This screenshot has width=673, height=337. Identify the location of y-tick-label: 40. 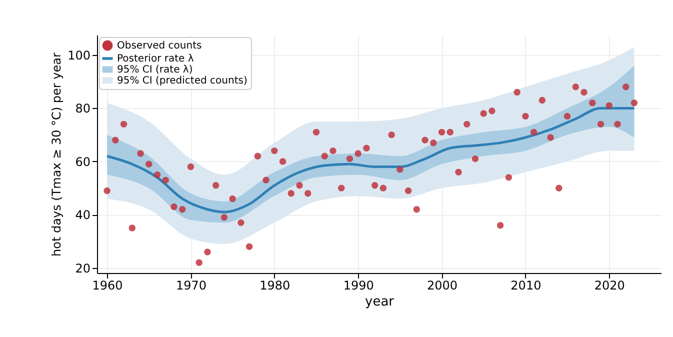
(82, 215).